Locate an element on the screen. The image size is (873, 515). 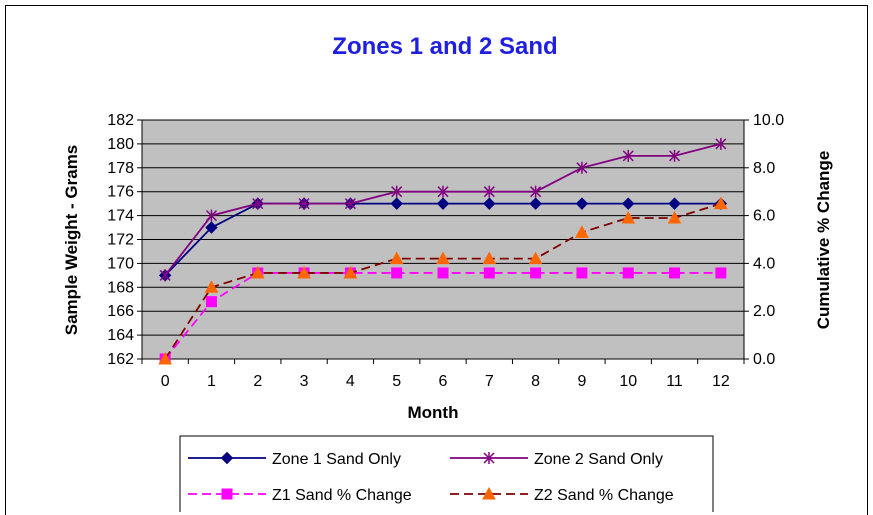
x-tick-label: 12 is located at coordinates (721, 381).